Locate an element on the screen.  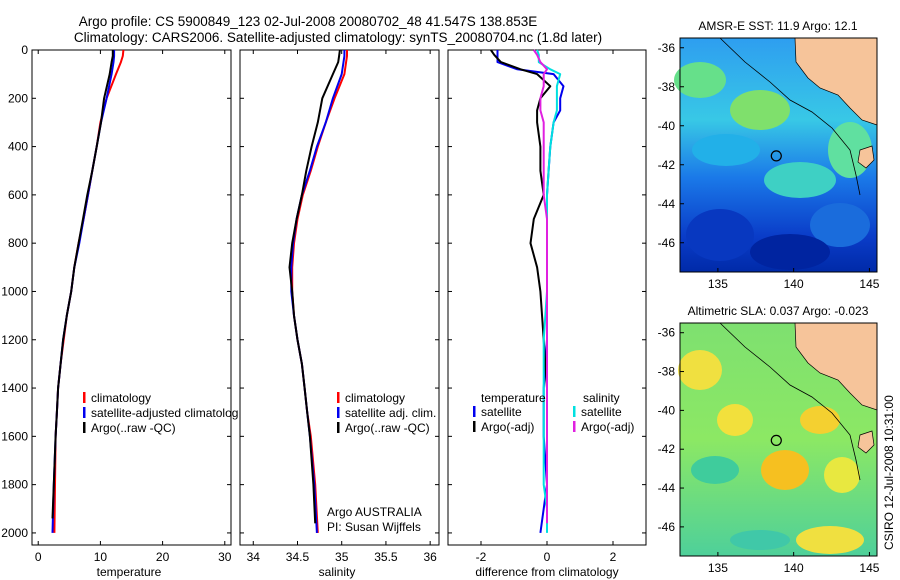
x-tick-label: 20 is located at coordinates (163, 557).